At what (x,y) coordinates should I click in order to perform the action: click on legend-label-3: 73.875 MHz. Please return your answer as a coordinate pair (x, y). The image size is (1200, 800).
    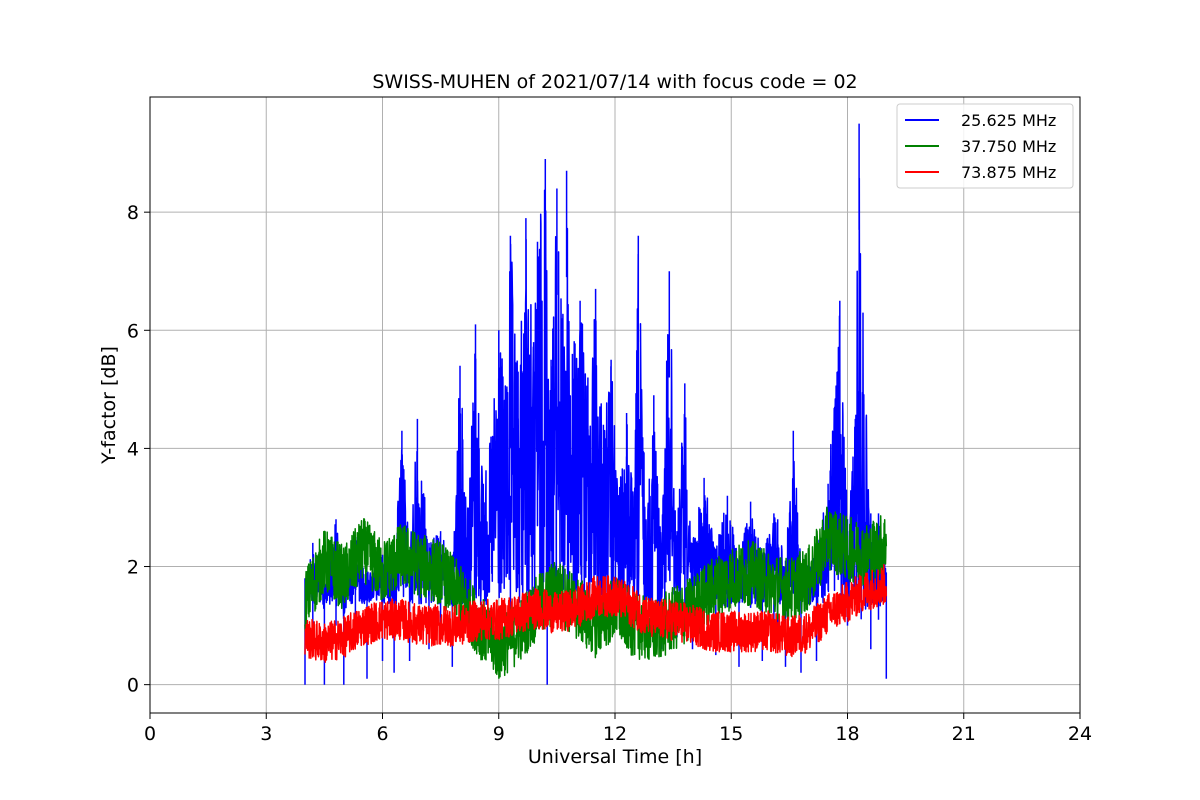
    Looking at the image, I should click on (1008, 172).